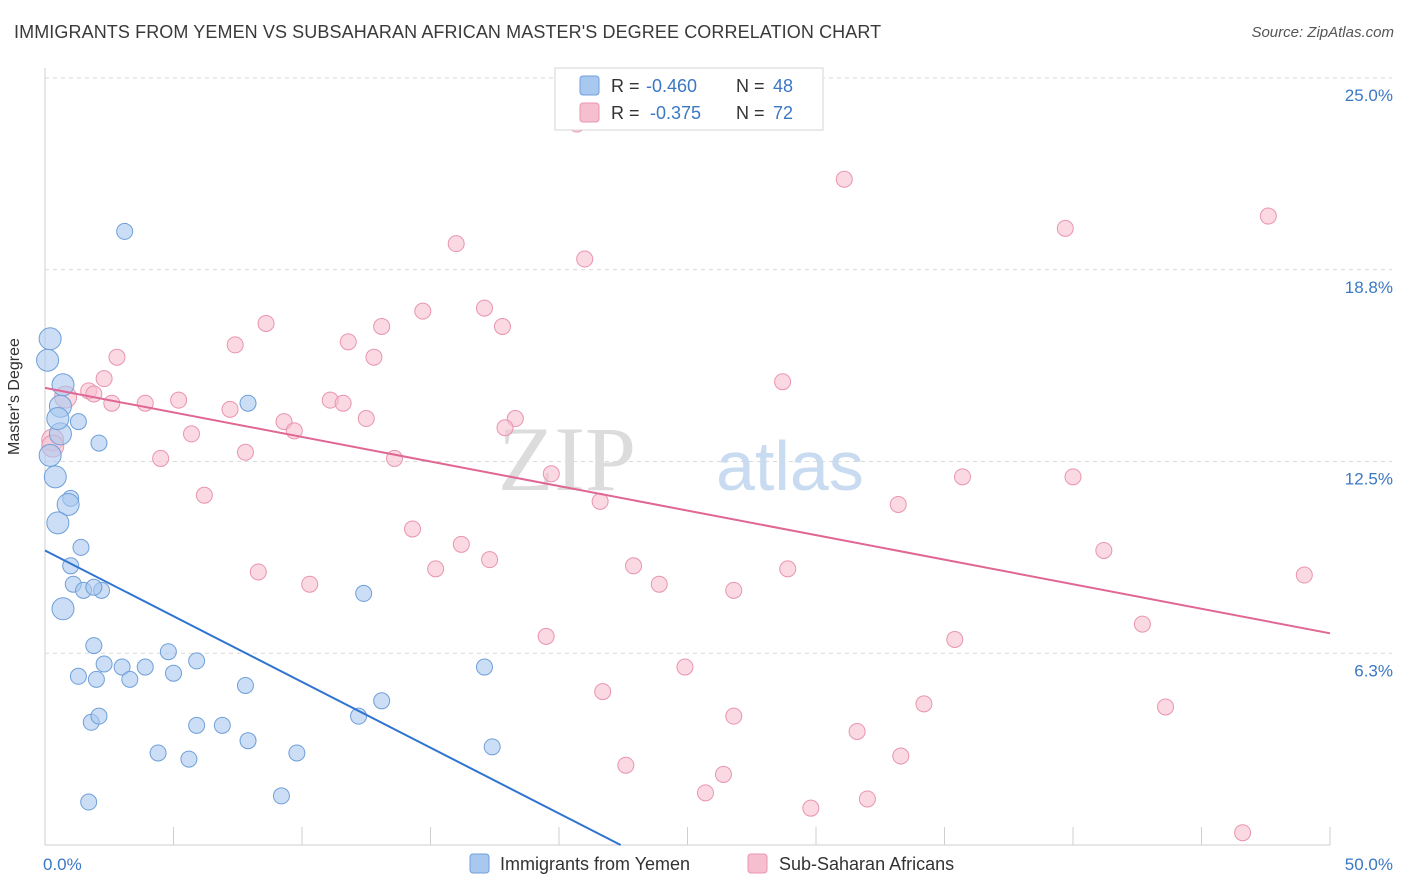 The width and height of the screenshot is (1406, 892). What do you see at coordinates (589, 112) in the screenshot?
I see `legend-swatch-pink` at bounding box center [589, 112].